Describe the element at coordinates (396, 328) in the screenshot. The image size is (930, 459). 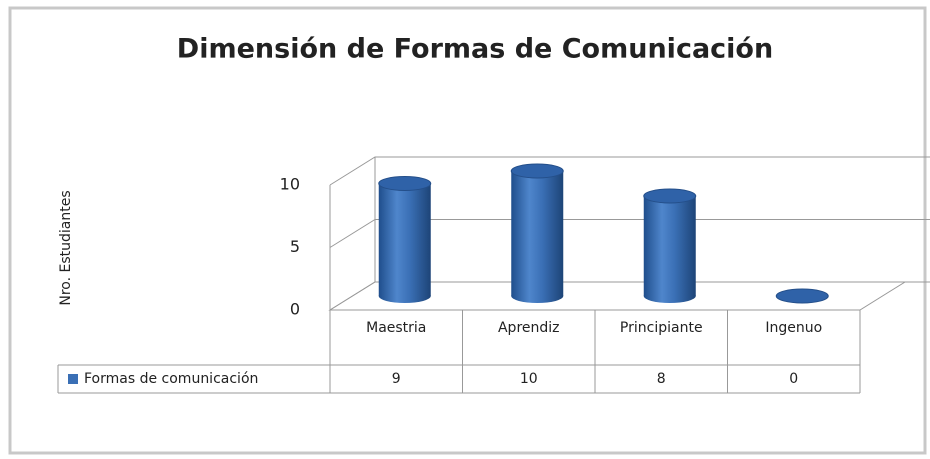
I see `x-tick-label: Maestria` at that location.